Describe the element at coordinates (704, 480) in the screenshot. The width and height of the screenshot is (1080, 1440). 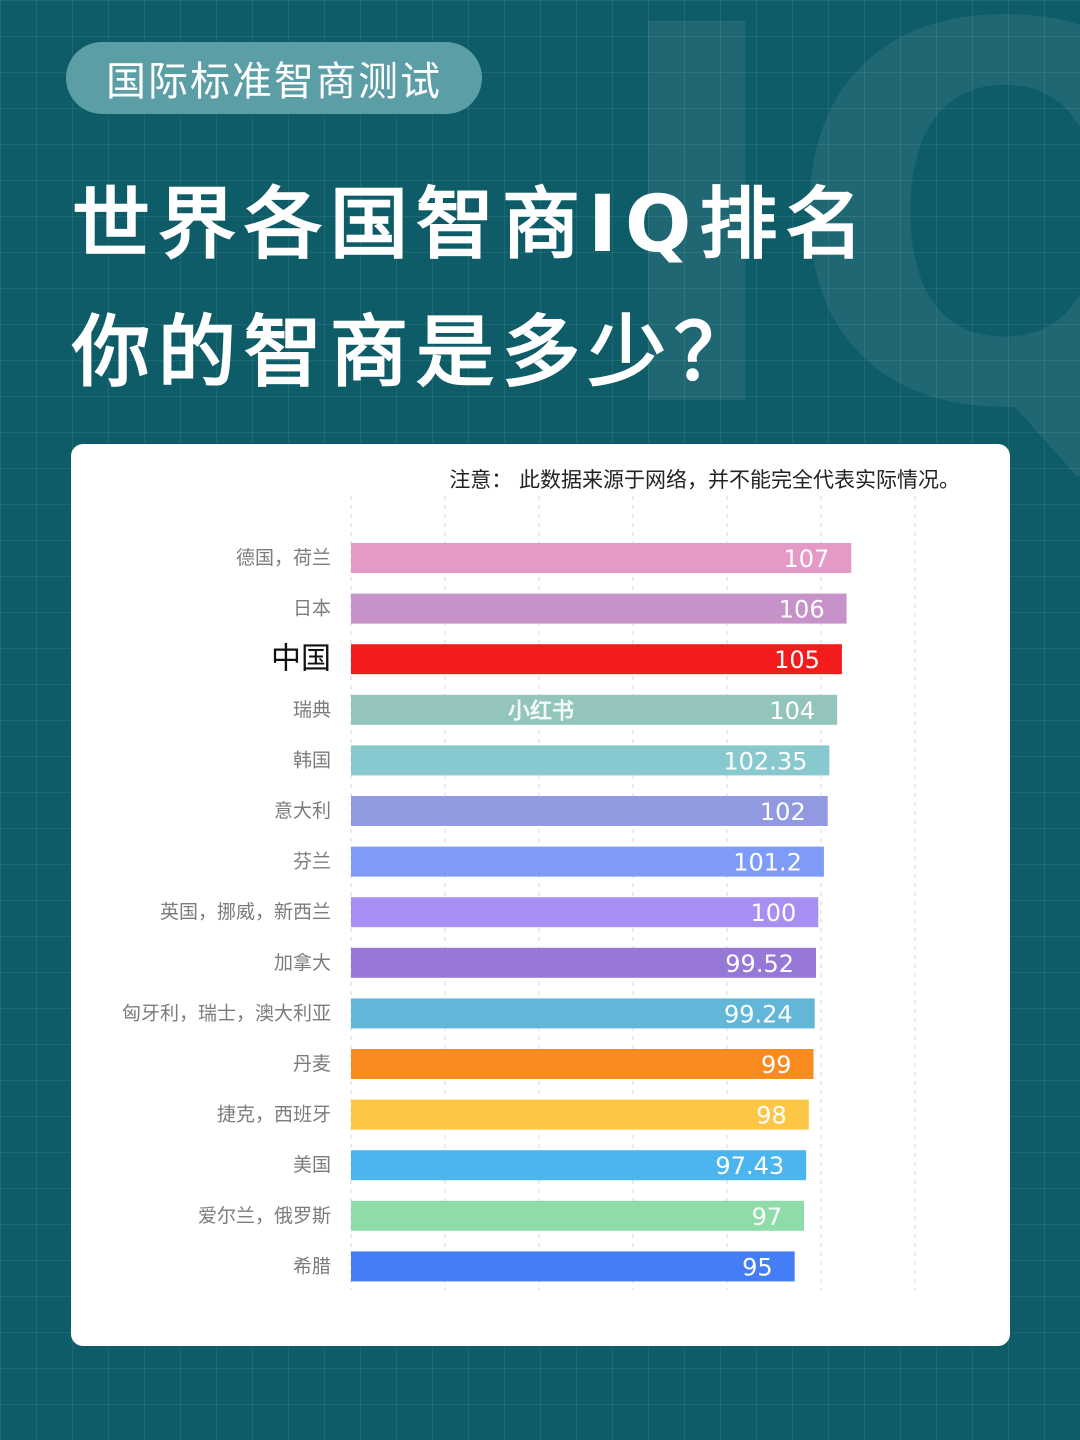
I see `data-disclaimer-note: 注意： 此数据来源于网络，并不能完全代表实际情况。` at that location.